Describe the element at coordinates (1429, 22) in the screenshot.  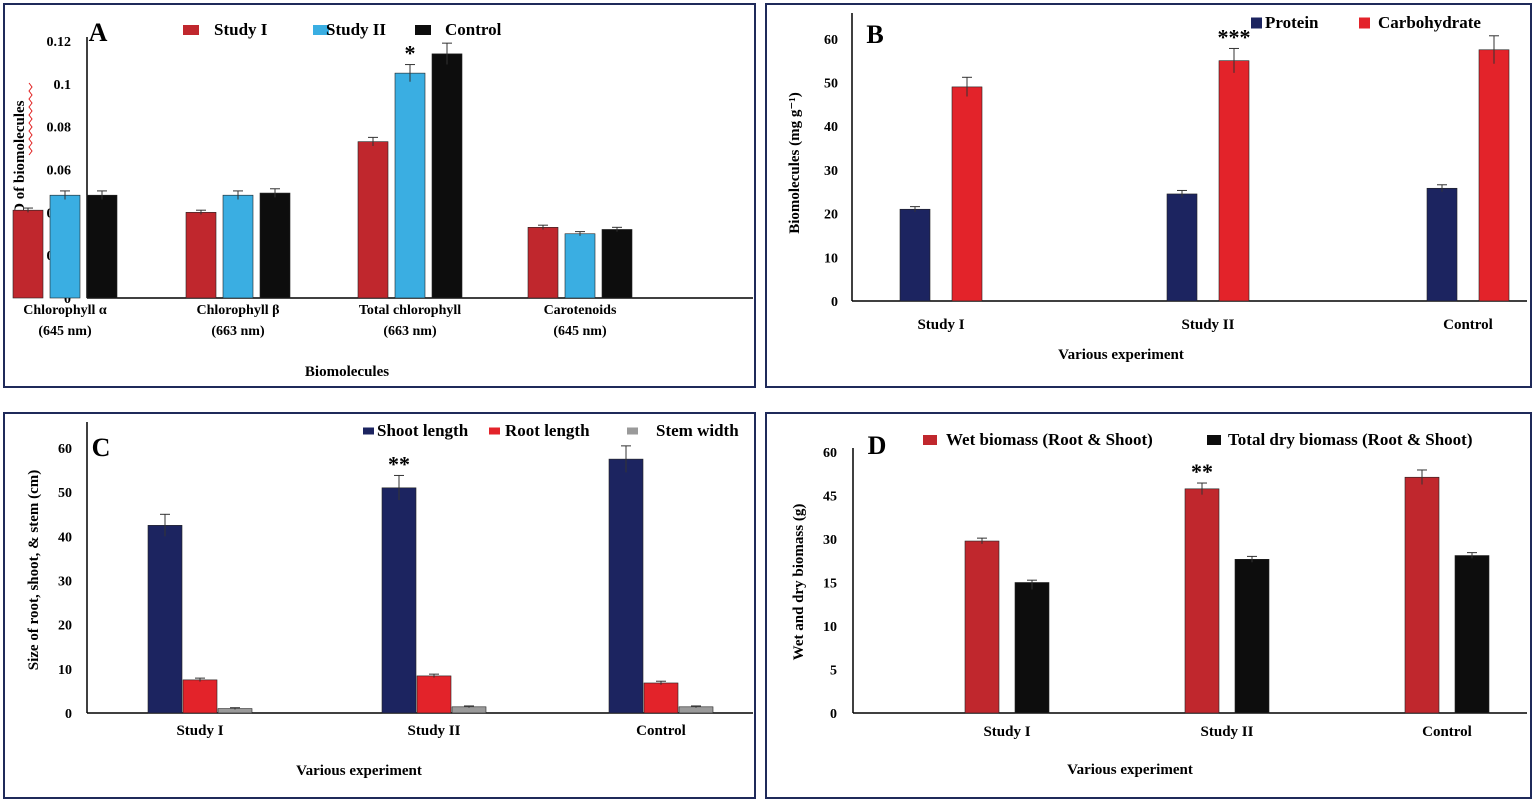
I see `legend-label: Carbohydrate` at that location.